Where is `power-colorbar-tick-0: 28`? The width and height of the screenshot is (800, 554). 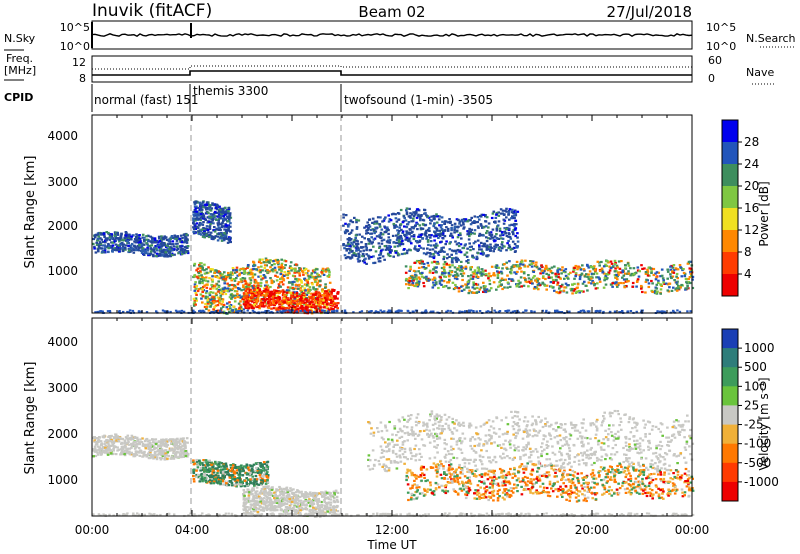
power-colorbar-tick-0: 28 is located at coordinates (751, 142).